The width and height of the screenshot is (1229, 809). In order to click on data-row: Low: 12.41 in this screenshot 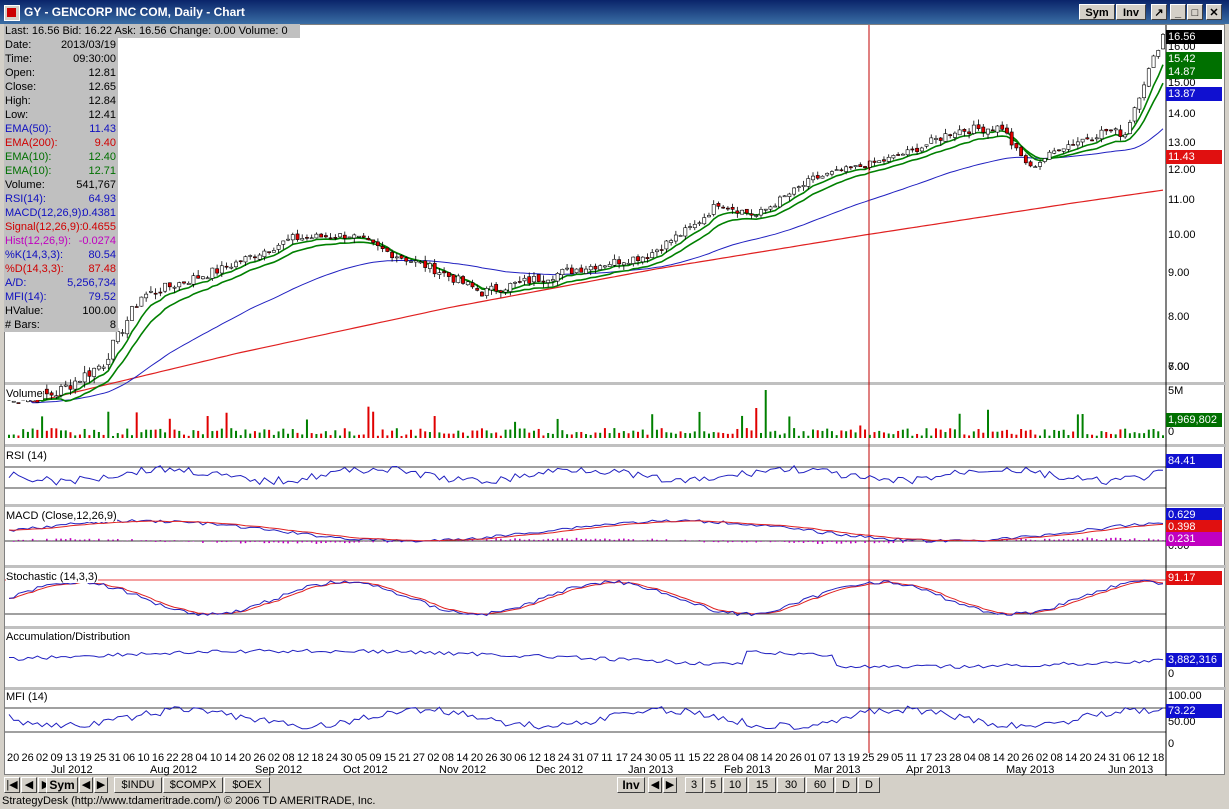, I will do `click(60, 115)`.